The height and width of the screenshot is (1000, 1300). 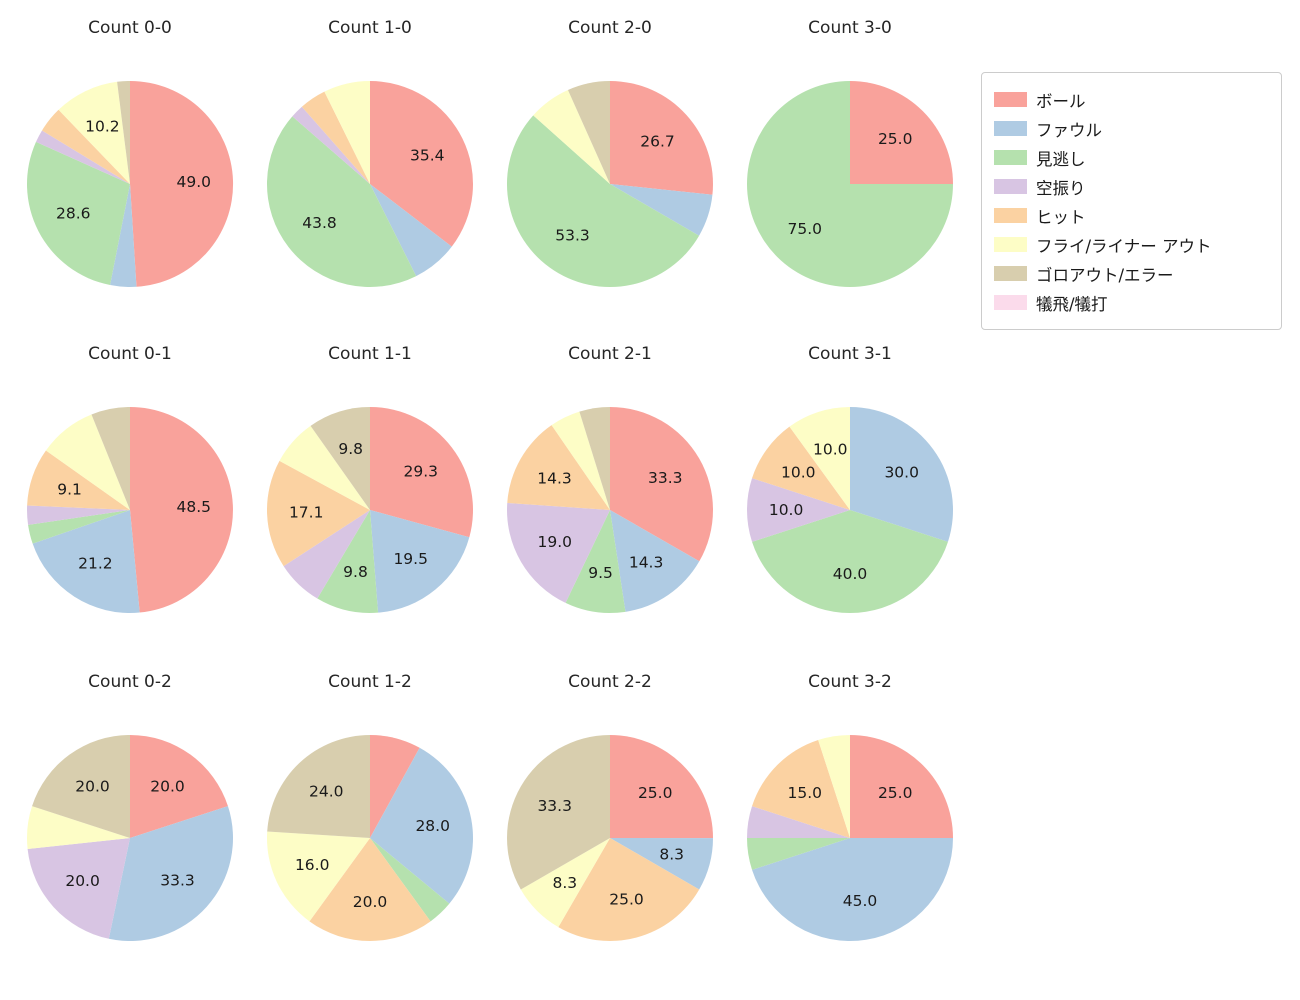 I want to click on pie-chart: 49.0 28.6 10.2, so click(x=130, y=184).